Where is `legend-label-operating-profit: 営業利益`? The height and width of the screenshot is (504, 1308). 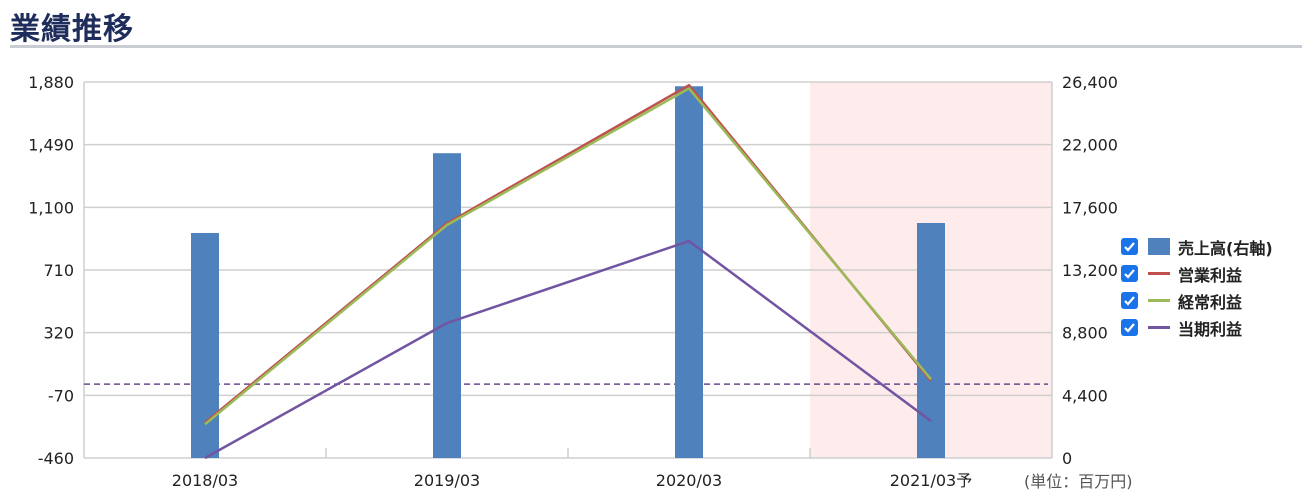
legend-label-operating-profit: 営業利益 is located at coordinates (1210, 275).